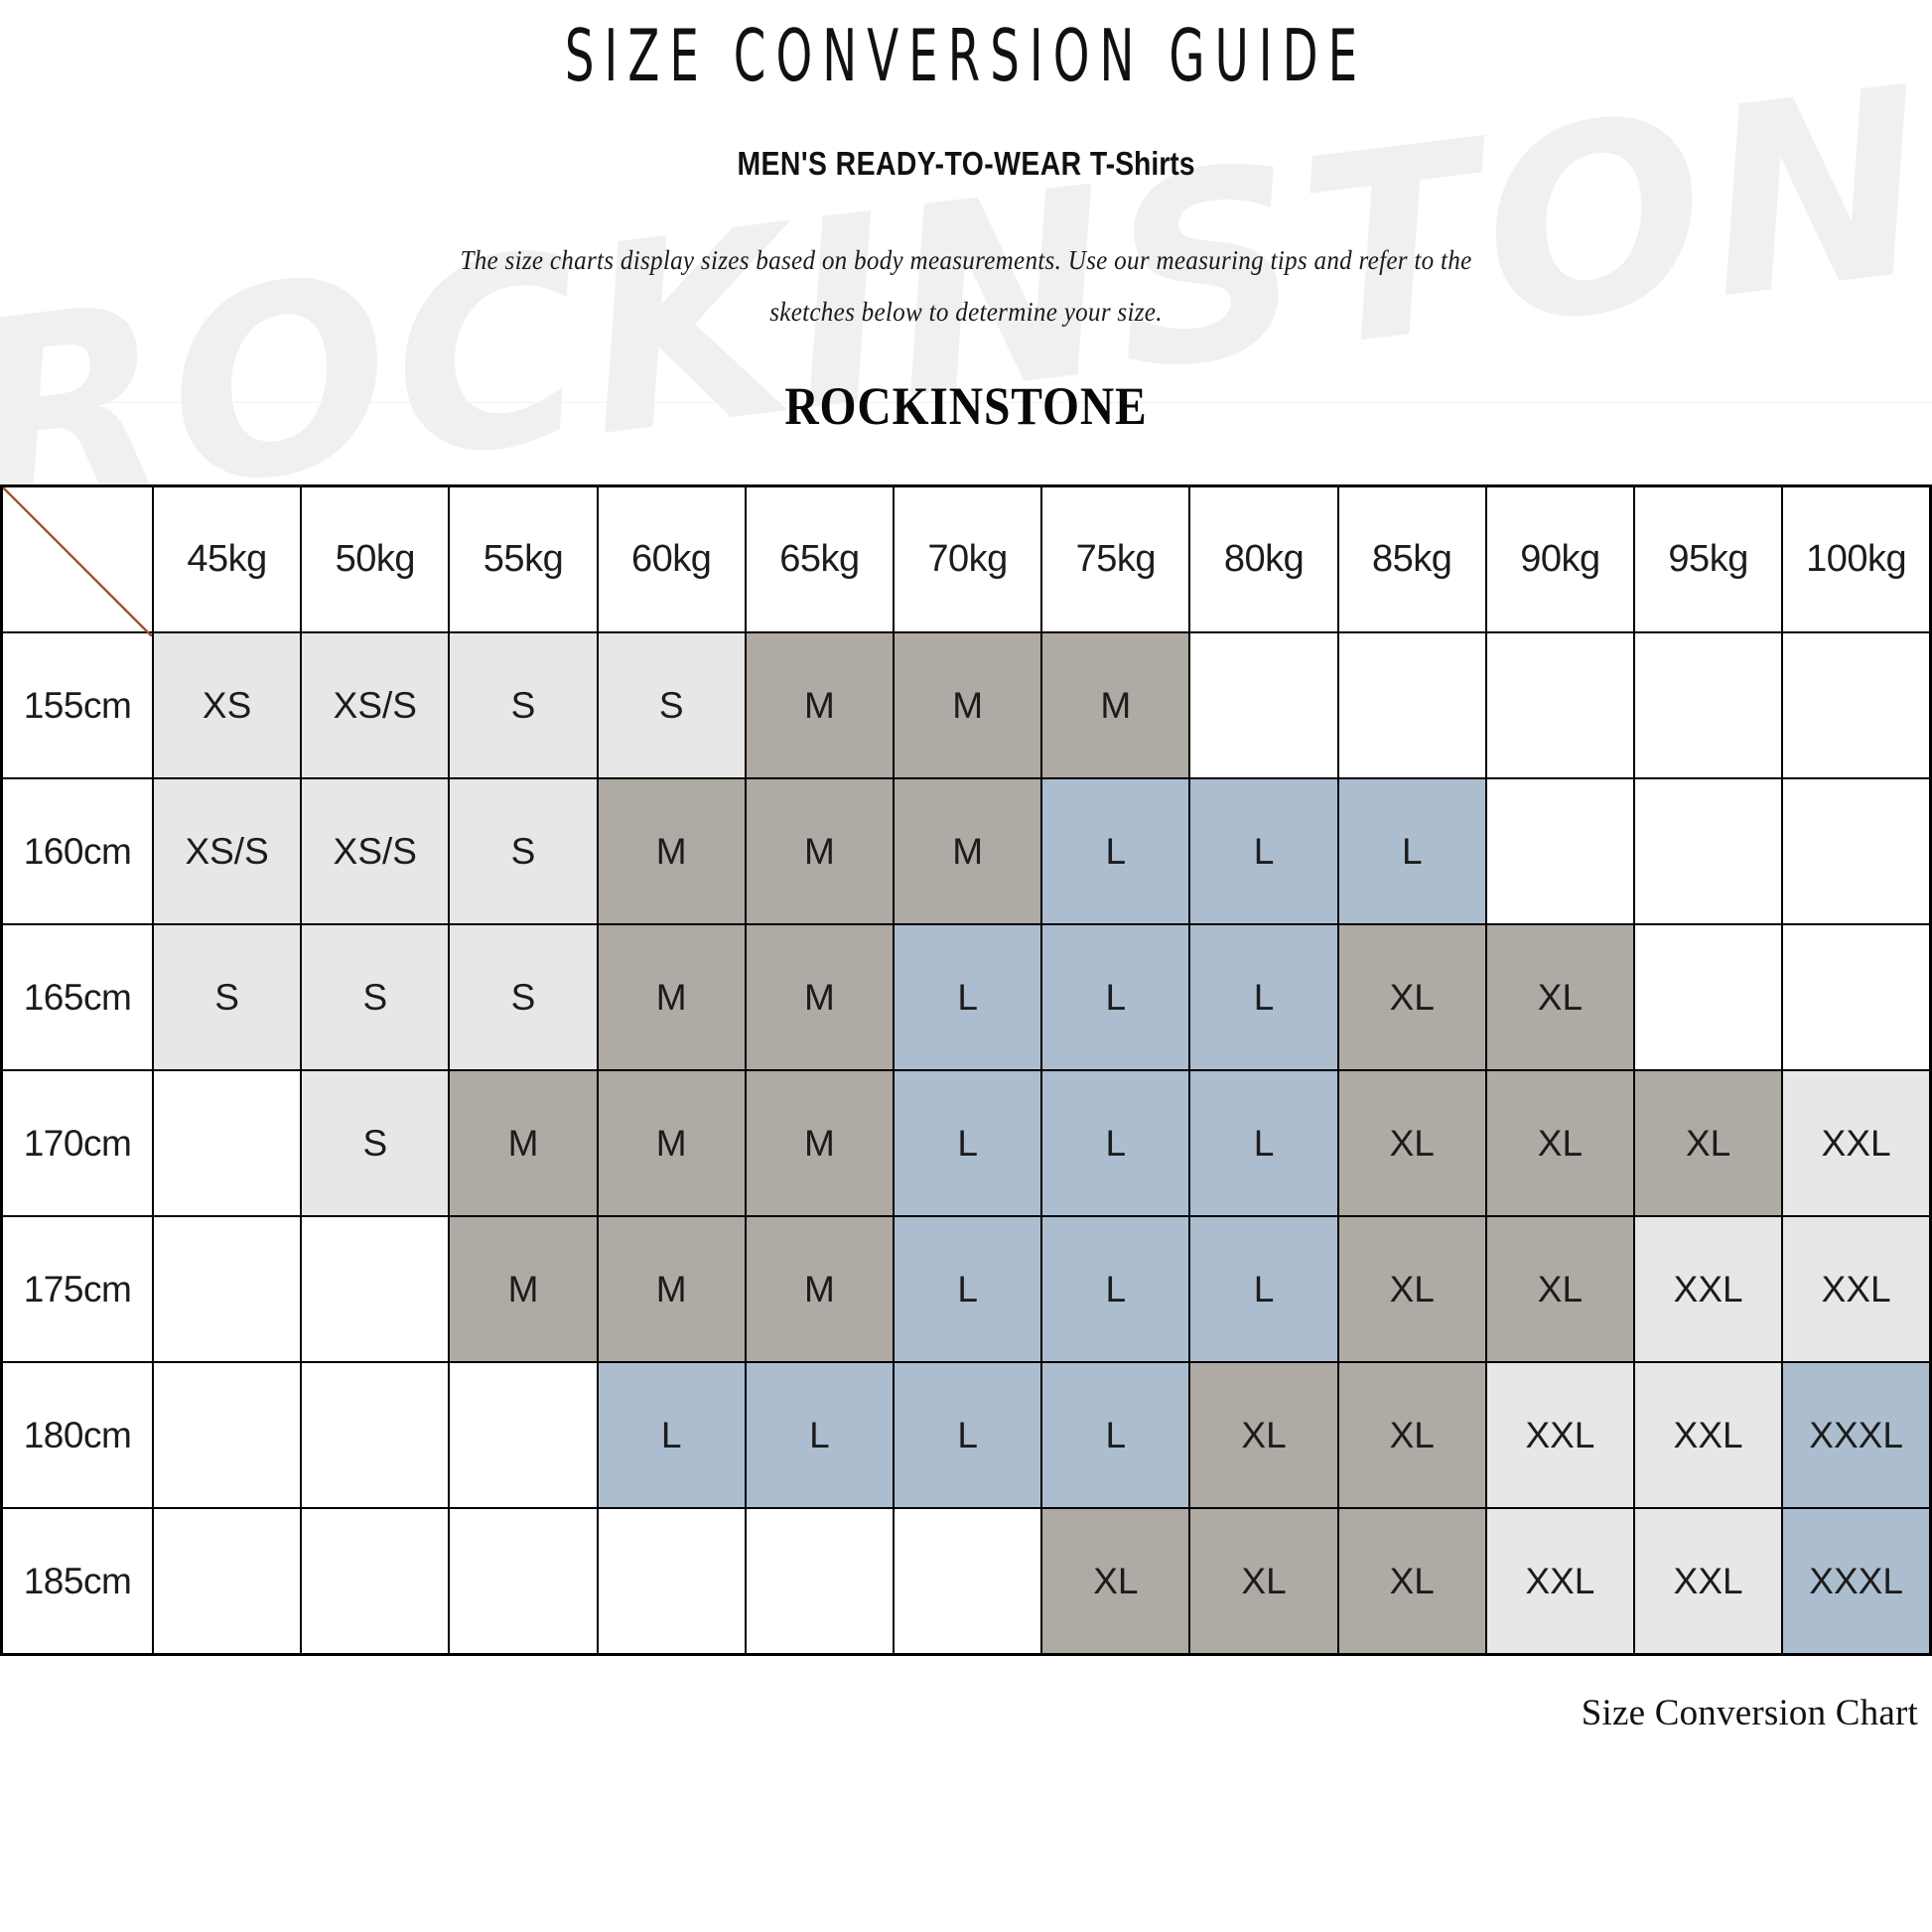 This screenshot has height=1932, width=1932. Describe the element at coordinates (1411, 851) in the screenshot. I see `size-cell-160cm-85kg: L` at that location.